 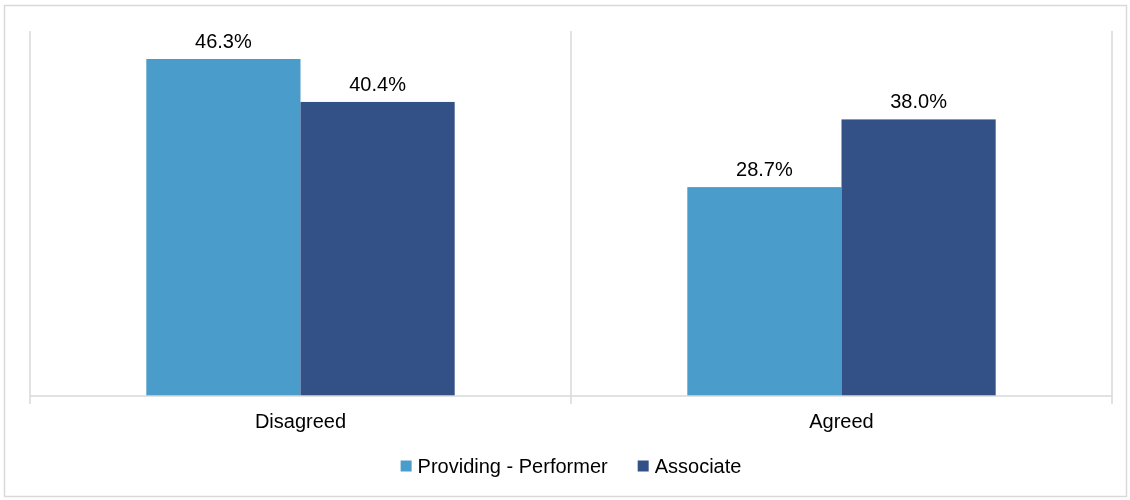 I want to click on data-label: 46.3%, so click(x=223, y=41).